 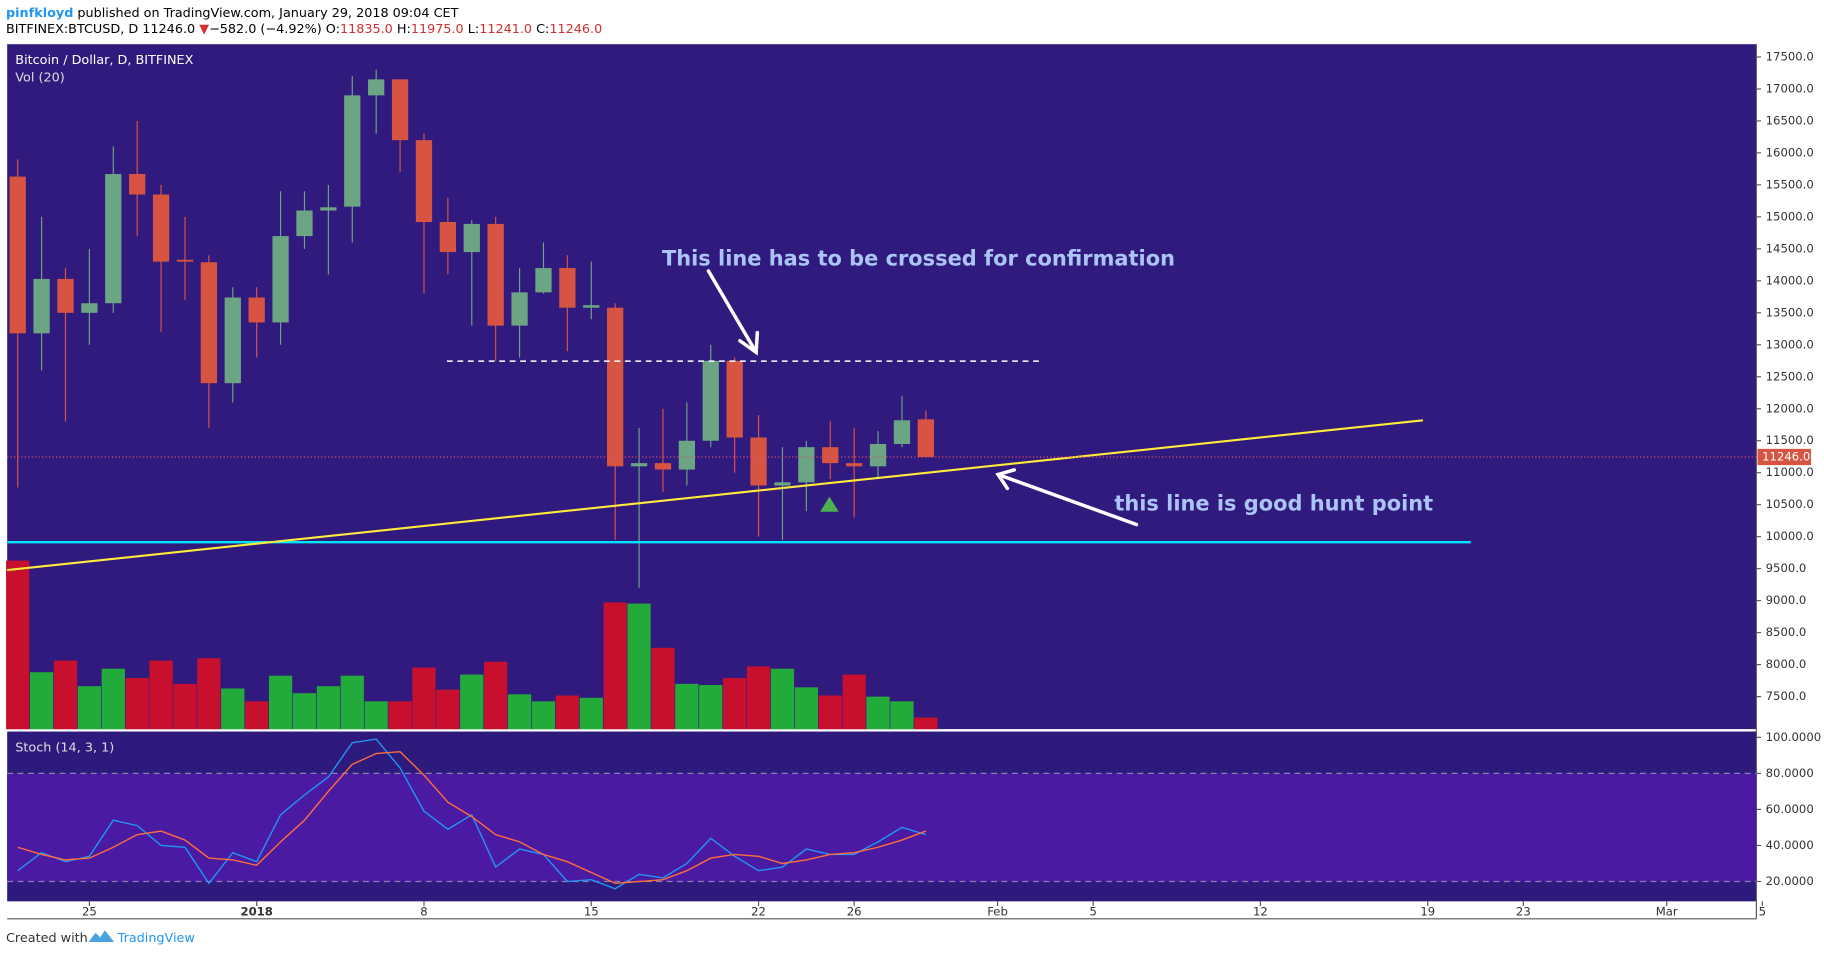 What do you see at coordinates (64, 747) in the screenshot?
I see `stoch-title: Stoch (14, 3, 1)` at bounding box center [64, 747].